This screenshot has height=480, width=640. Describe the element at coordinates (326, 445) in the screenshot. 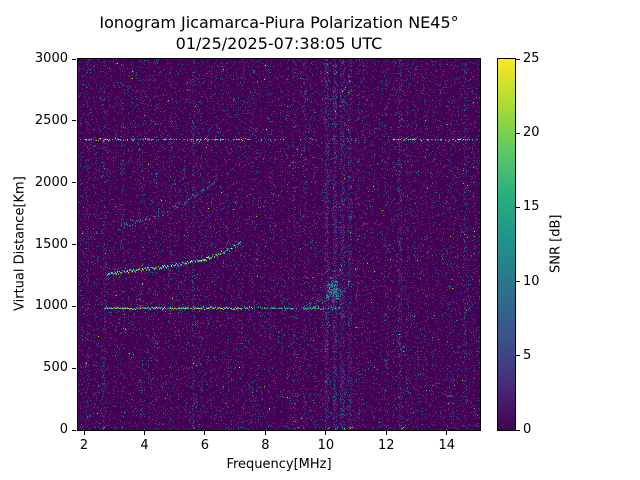

I see `x-tick-label: 10` at that location.